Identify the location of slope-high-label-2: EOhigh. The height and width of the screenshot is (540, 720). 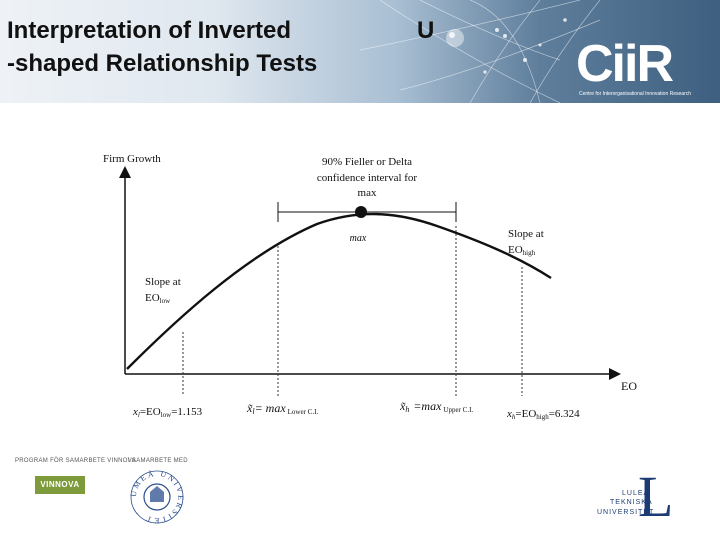
(522, 250).